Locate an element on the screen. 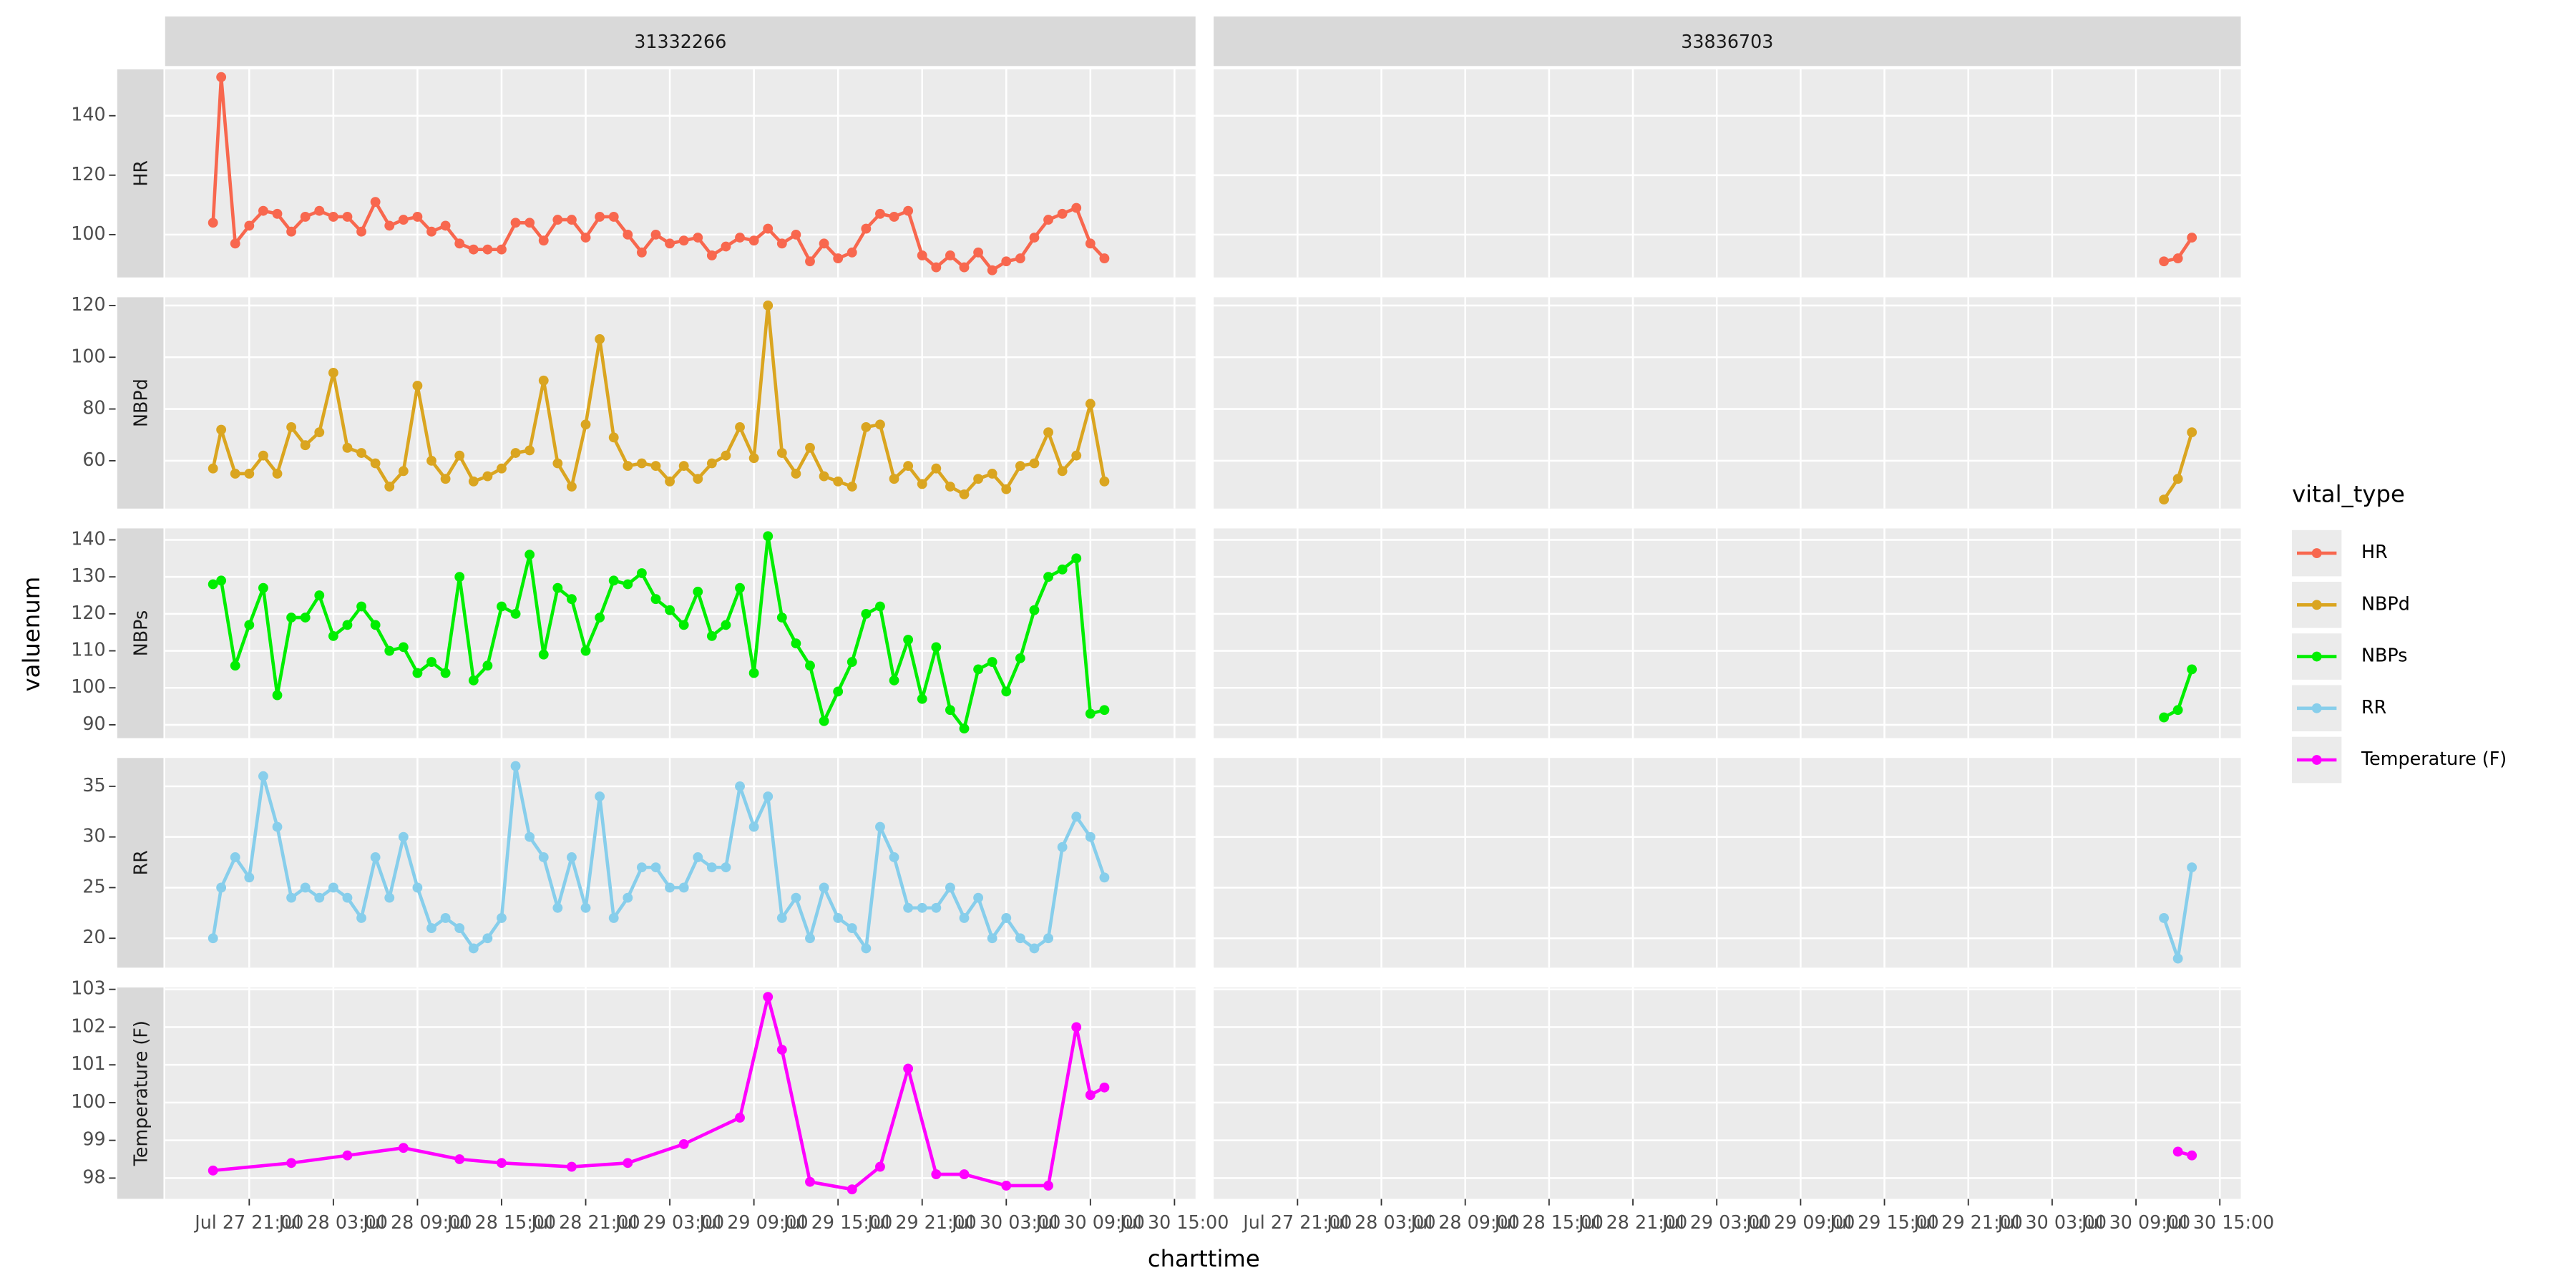 This screenshot has height=1288, width=2576. x-tick-label: Jul 30 03:00 is located at coordinates (1005, 1222).